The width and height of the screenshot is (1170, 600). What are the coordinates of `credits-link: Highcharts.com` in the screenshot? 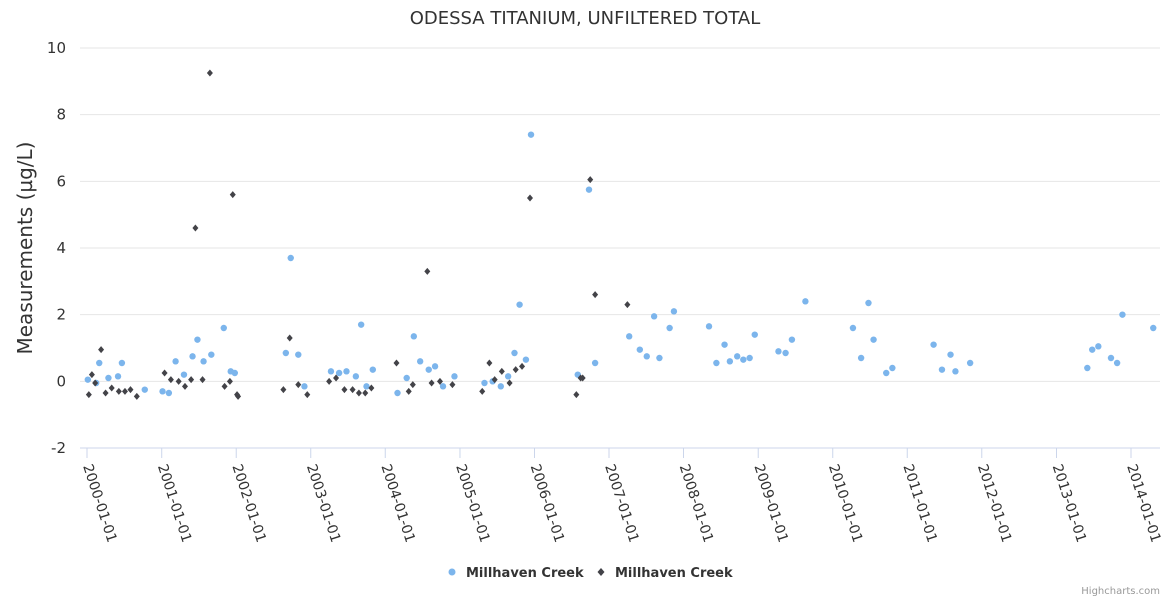 It's located at (1120, 591).